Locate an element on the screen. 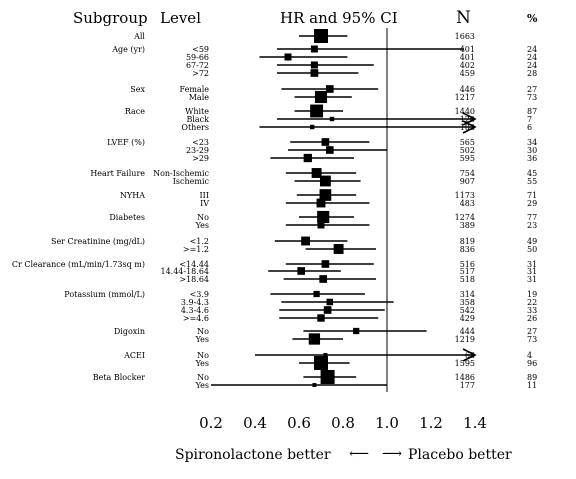  n-value: 819 is located at coordinates (467, 241).